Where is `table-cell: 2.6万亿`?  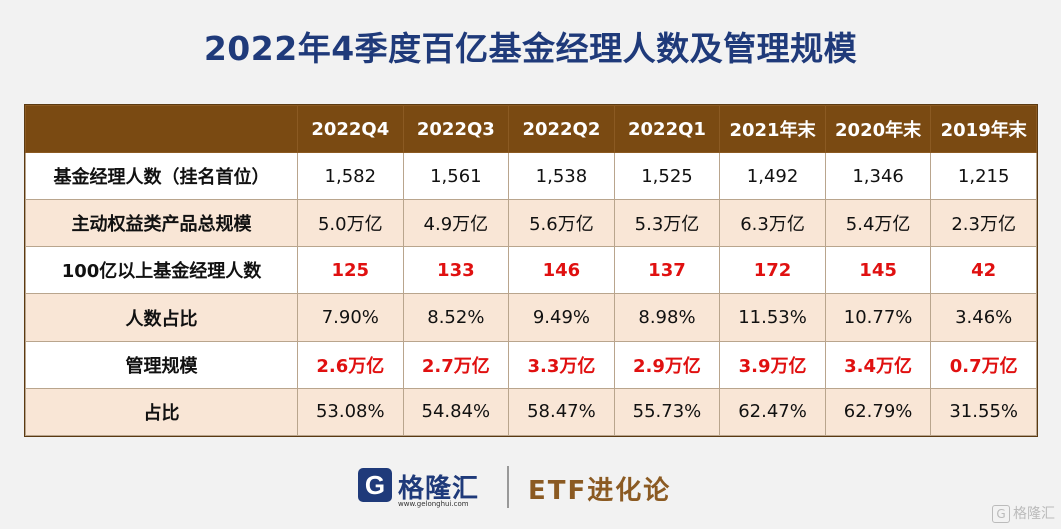 table-cell: 2.6万亿 is located at coordinates (350, 364).